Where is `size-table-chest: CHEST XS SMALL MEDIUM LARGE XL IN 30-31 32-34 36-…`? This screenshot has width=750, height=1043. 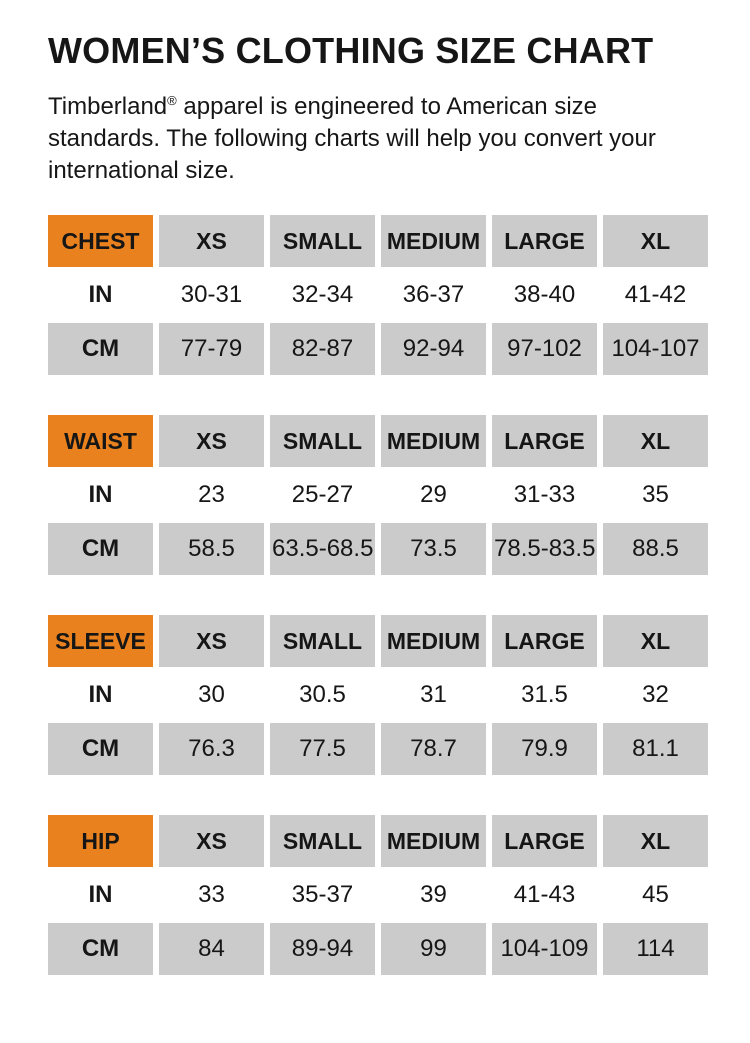 size-table-chest: CHEST XS SMALL MEDIUM LARGE XL IN 30-31 32-34 36-… is located at coordinates (378, 295).